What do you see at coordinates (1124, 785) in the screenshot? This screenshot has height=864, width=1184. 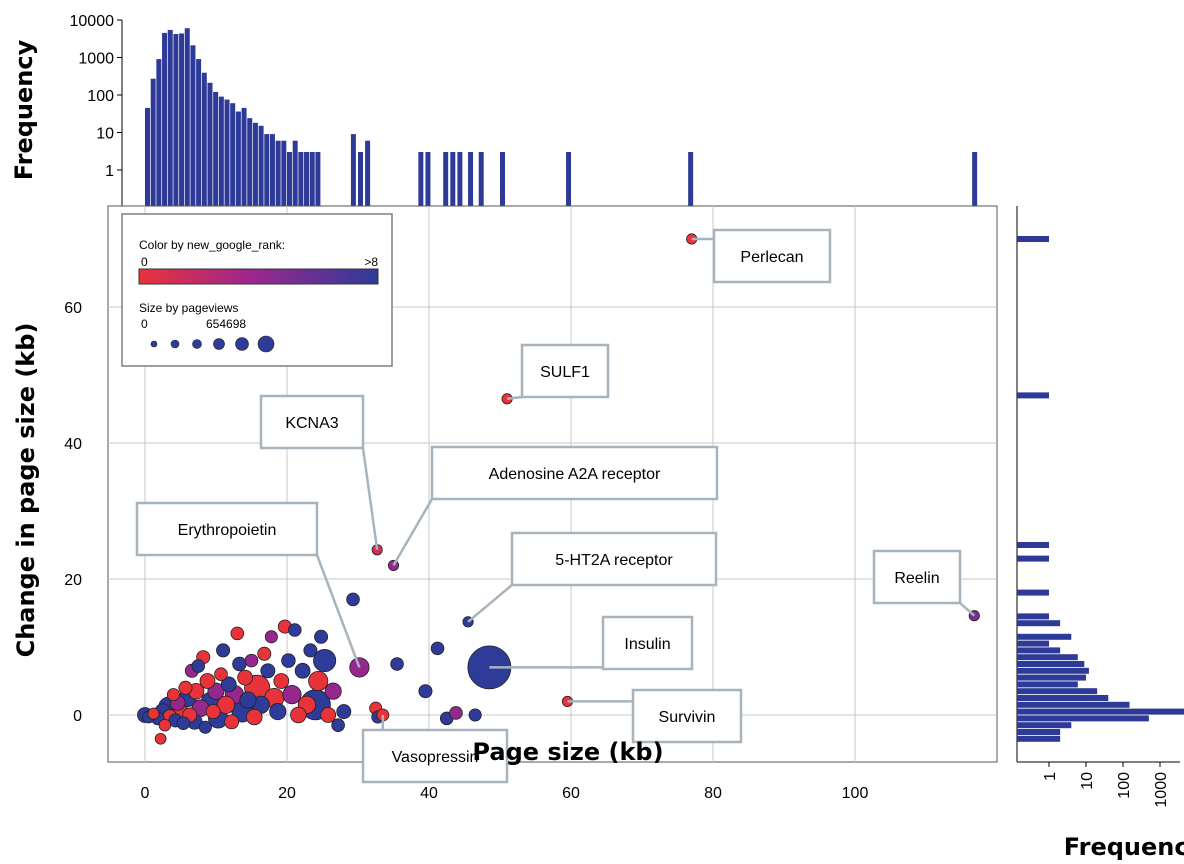 I see `right-histogram-tick-label: 100` at bounding box center [1124, 785].